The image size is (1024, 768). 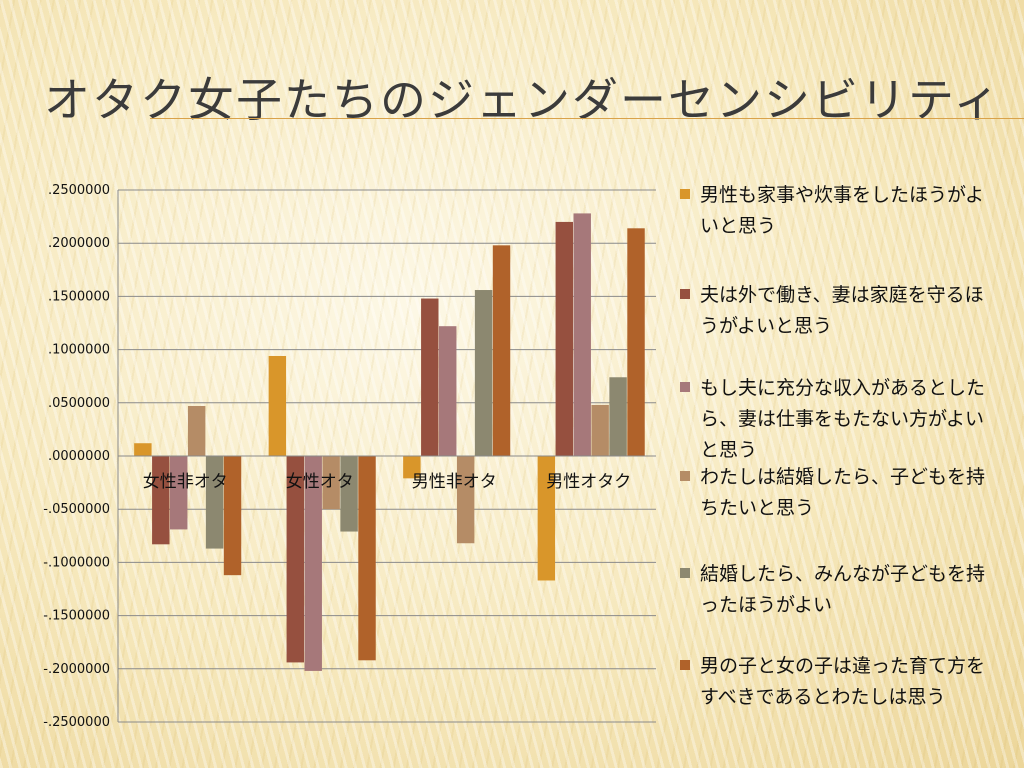 What do you see at coordinates (79, 190) in the screenshot?
I see `y-tick-label: .2500000` at bounding box center [79, 190].